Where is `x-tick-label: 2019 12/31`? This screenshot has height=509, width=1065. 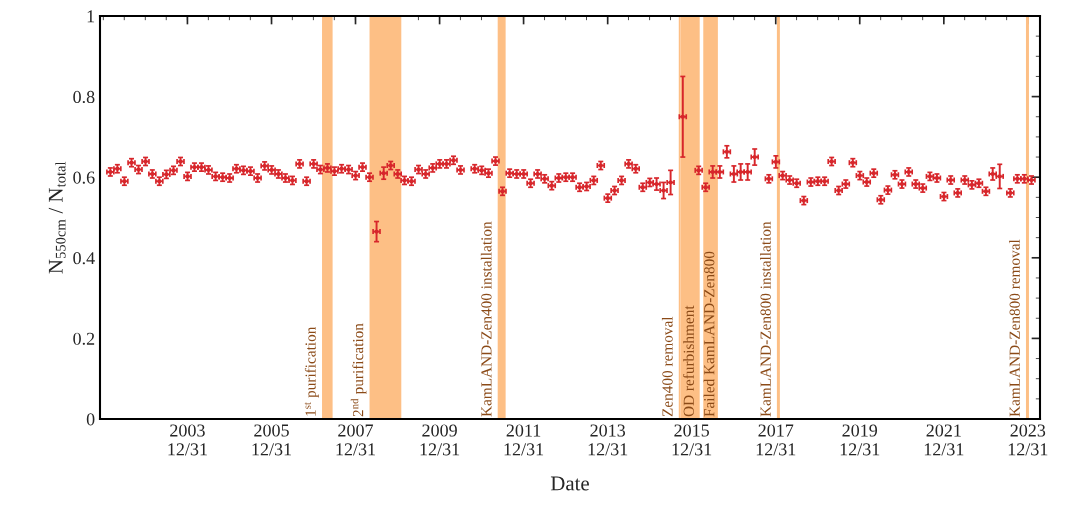
x-tick-label: 2019 12/31 is located at coordinates (860, 440).